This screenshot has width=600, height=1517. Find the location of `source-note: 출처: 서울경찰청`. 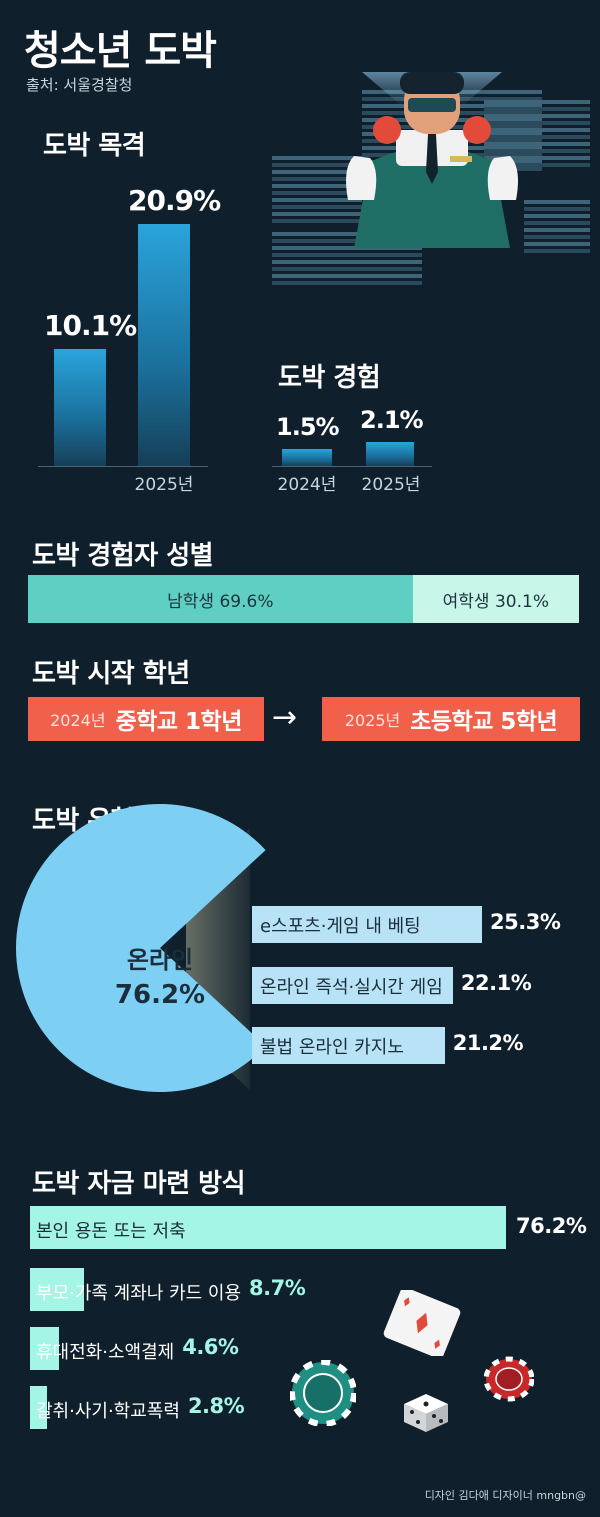

source-note: 출처: 서울경찰청 is located at coordinates (79, 85).